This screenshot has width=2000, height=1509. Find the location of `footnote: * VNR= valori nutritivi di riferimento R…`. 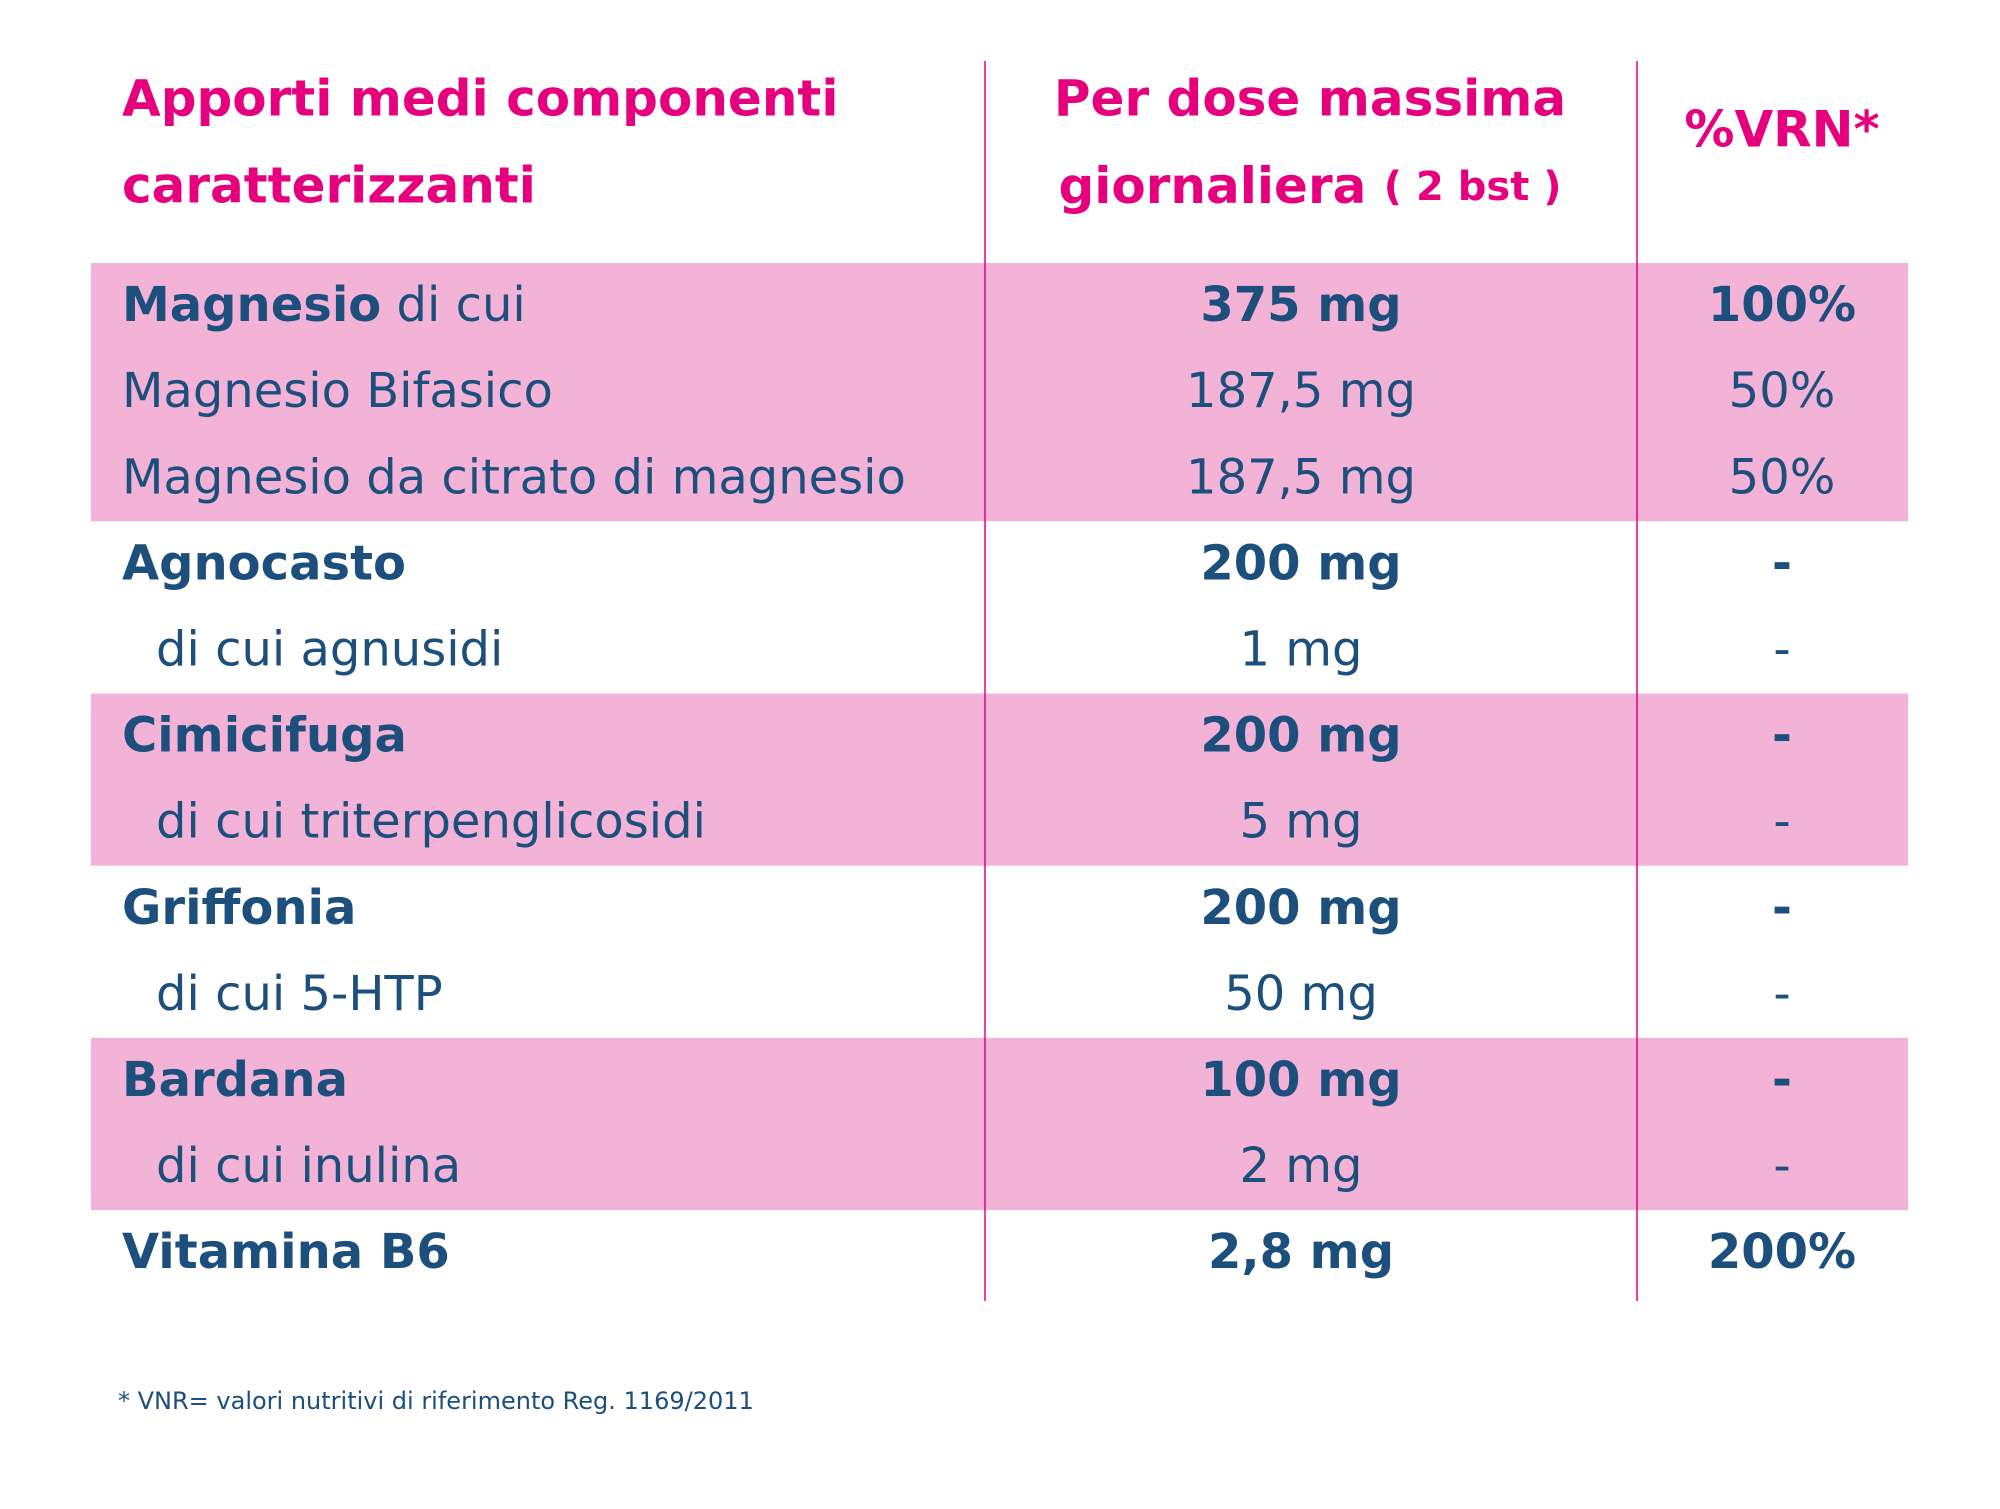

footnote: * VNR= valori nutritivi di riferimento R… is located at coordinates (436, 1401).